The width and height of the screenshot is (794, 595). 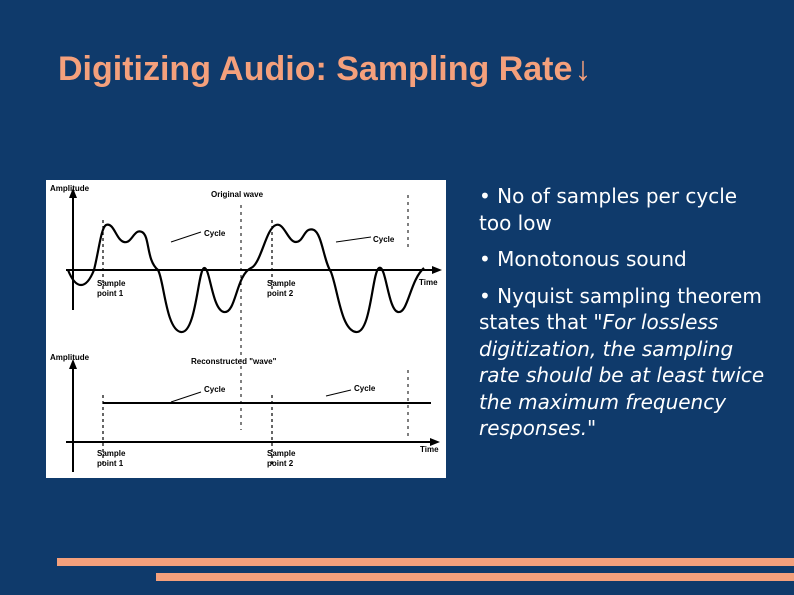 I want to click on bottom-sample2-line1: Sample, so click(x=281, y=453).